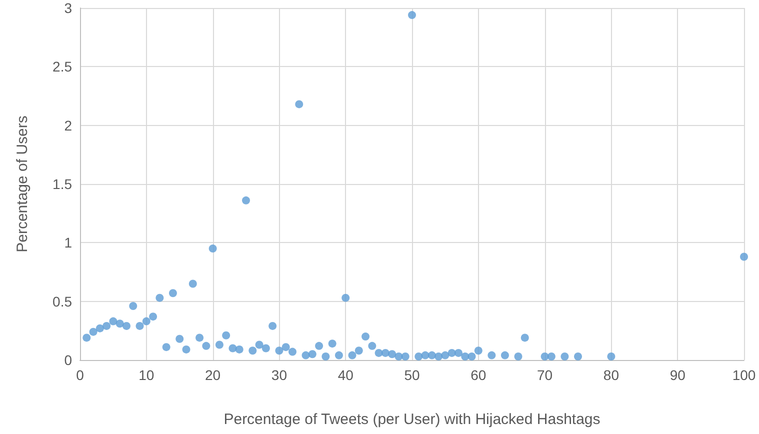  What do you see at coordinates (744, 375) in the screenshot?
I see `x-tick-label: 100` at bounding box center [744, 375].